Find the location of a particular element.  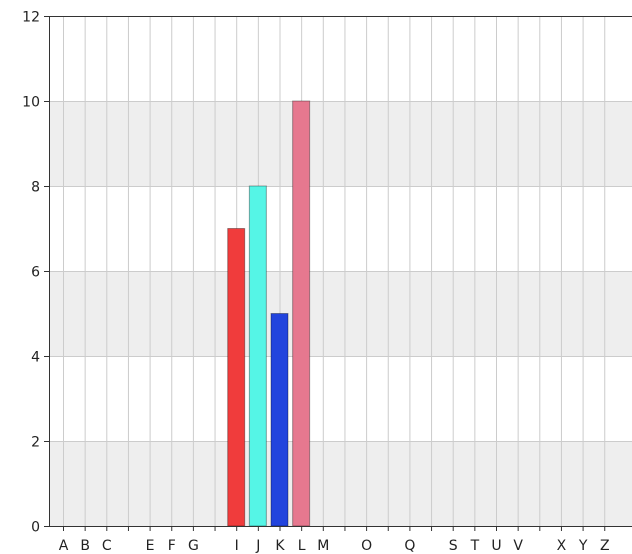

y-tick-label: 4 is located at coordinates (35, 358).